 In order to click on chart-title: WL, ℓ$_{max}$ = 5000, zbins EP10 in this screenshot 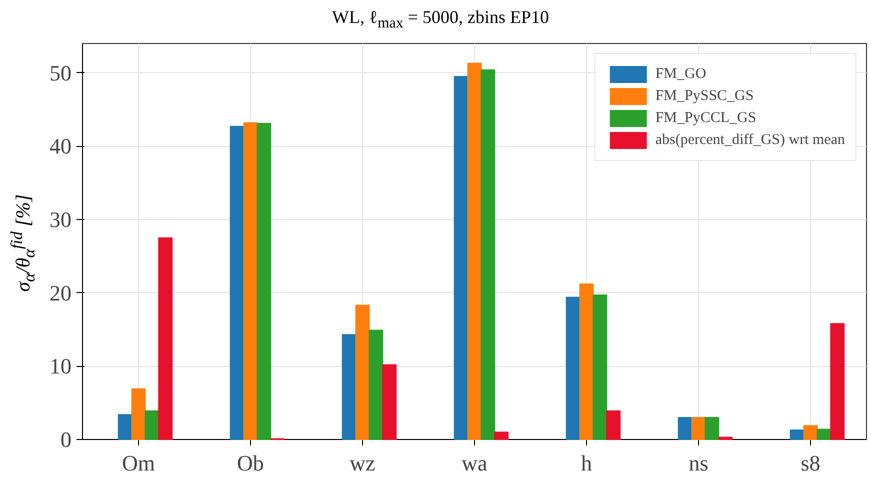, I will do `click(440, 20)`.